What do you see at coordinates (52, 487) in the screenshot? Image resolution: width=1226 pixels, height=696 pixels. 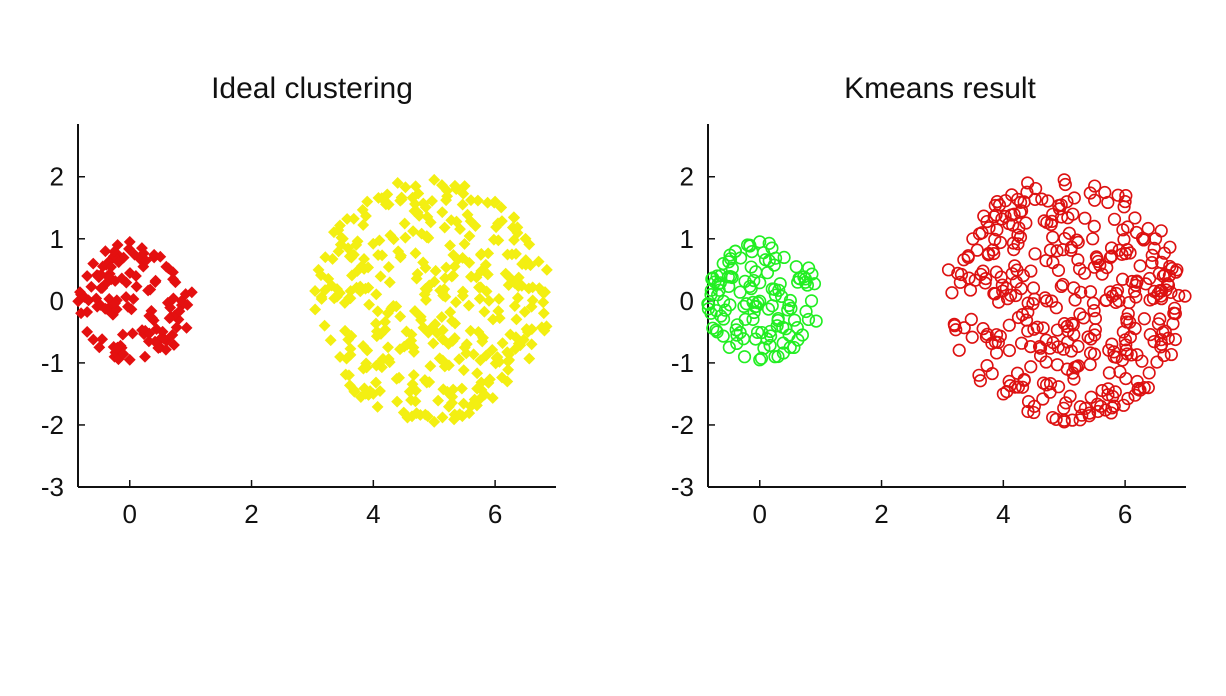 I see `y-tick-label: -3` at bounding box center [52, 487].